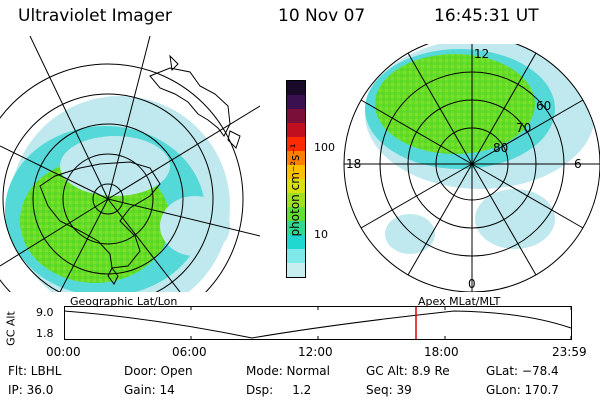 This screenshot has height=400, width=600. Describe the element at coordinates (288, 371) in the screenshot. I see `mode-readout: Mode: Normal` at that location.